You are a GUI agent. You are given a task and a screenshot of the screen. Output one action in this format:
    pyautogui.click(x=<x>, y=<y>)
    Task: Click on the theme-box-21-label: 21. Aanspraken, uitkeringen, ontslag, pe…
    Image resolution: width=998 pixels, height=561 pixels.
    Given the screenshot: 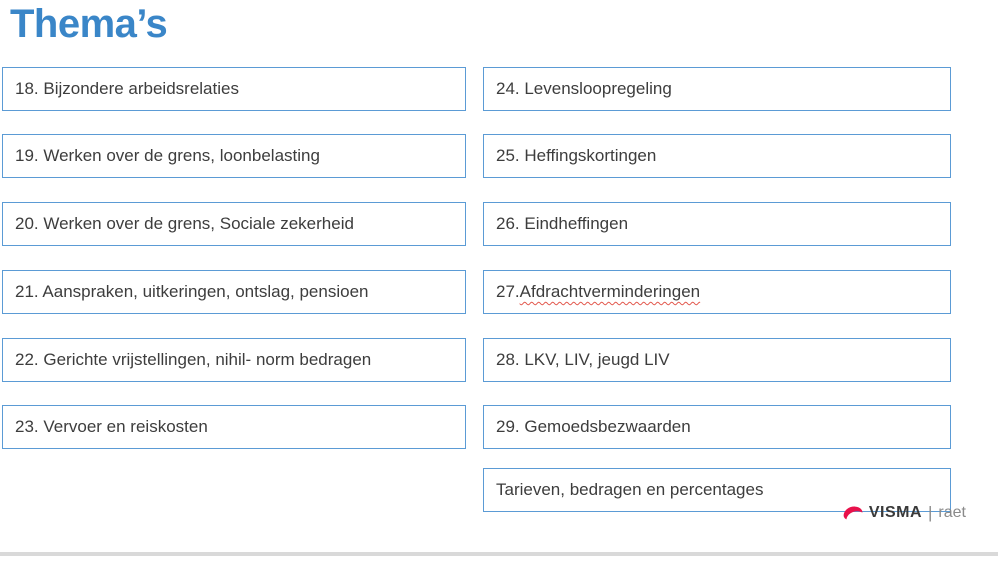 What is the action you would take?
    pyautogui.click(x=192, y=291)
    